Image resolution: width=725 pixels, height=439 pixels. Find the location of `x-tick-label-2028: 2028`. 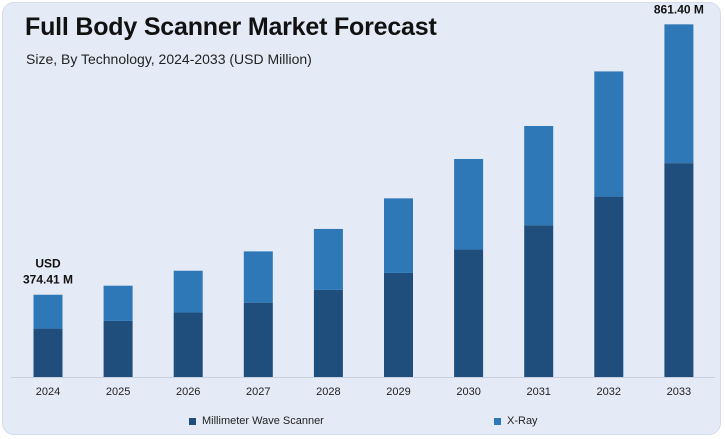

x-tick-label-2028: 2028 is located at coordinates (328, 392).